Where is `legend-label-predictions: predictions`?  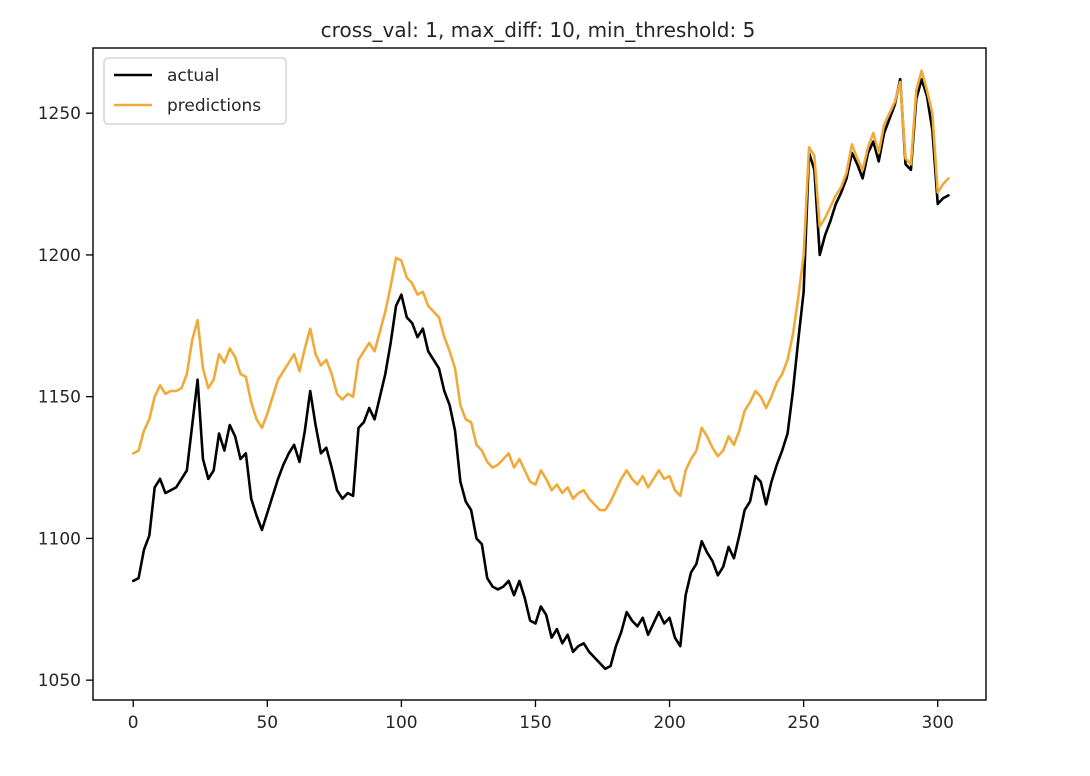 legend-label-predictions: predictions is located at coordinates (214, 106).